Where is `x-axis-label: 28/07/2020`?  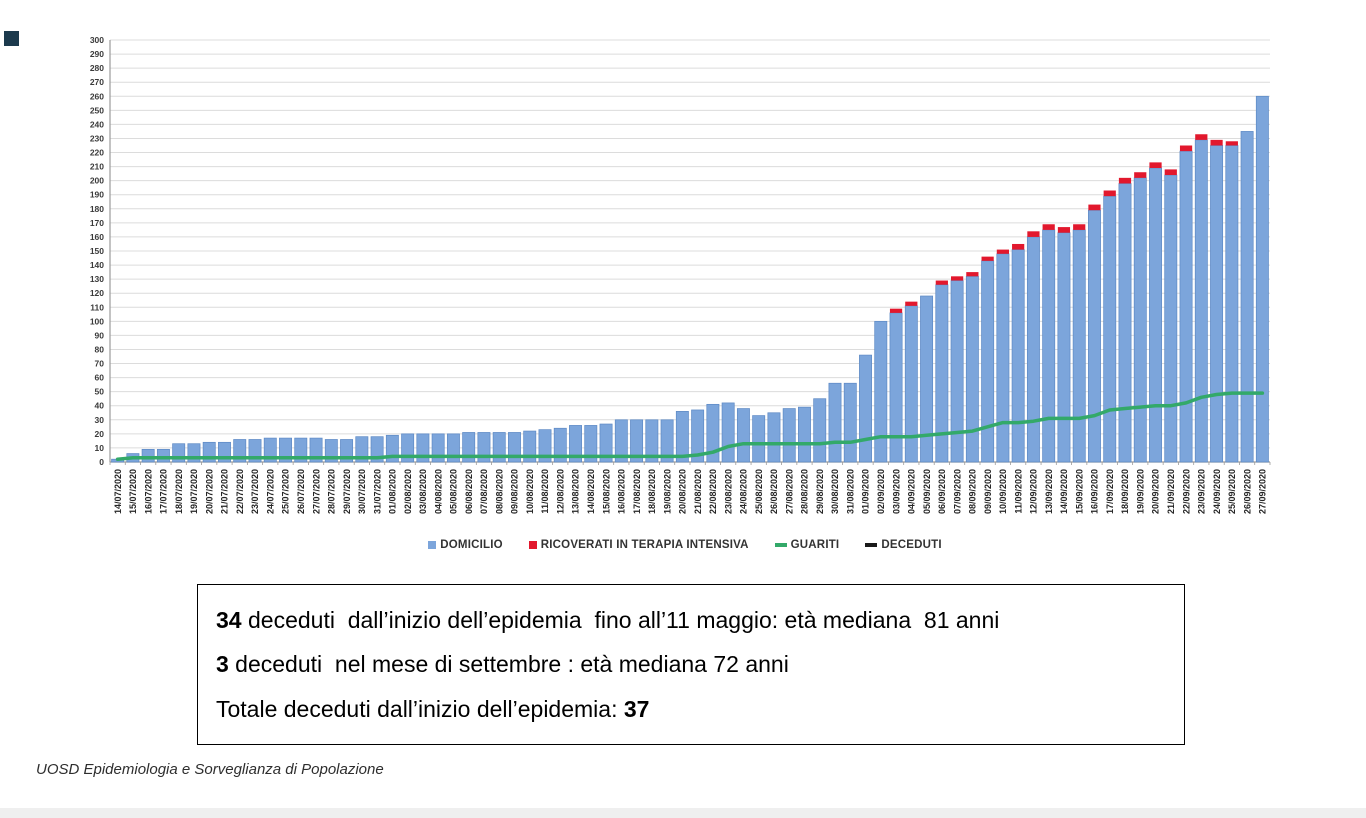 x-axis-label: 28/07/2020 is located at coordinates (332, 491).